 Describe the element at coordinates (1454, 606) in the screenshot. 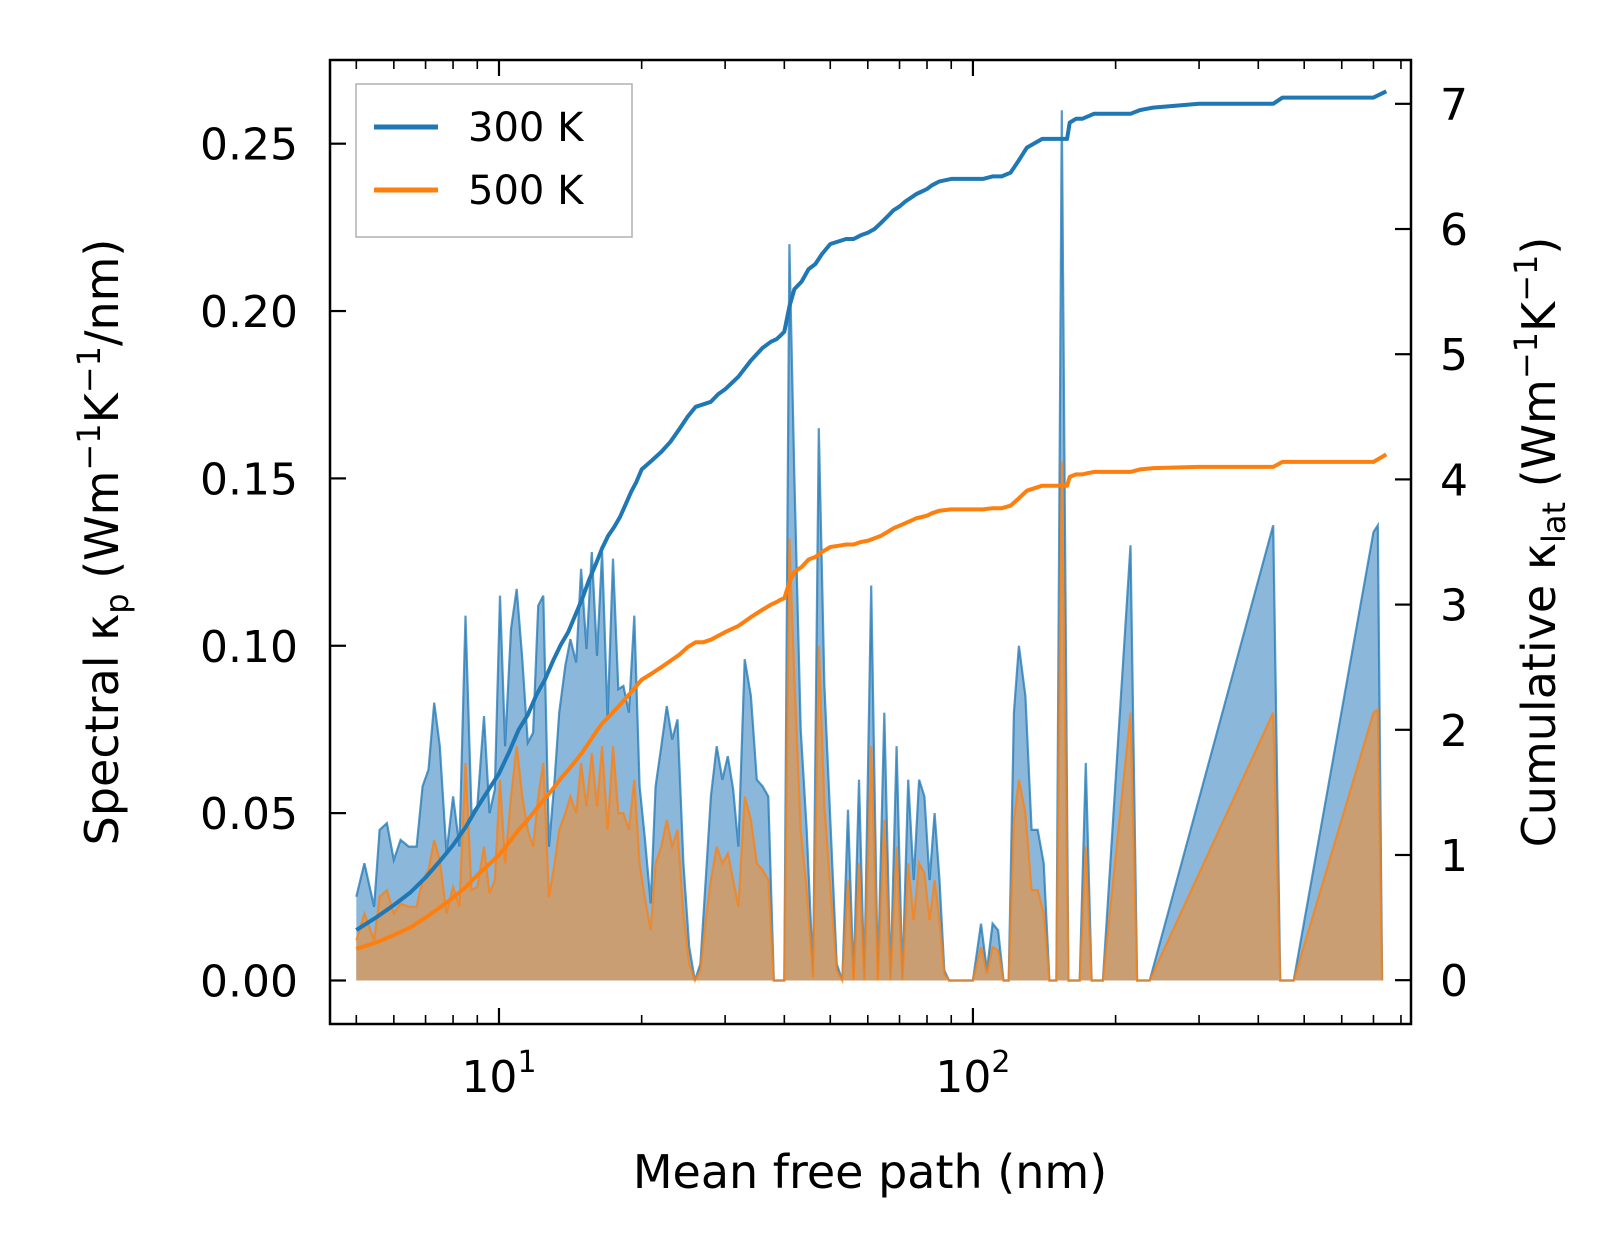

I see `y-right-tick-label: 3` at that location.